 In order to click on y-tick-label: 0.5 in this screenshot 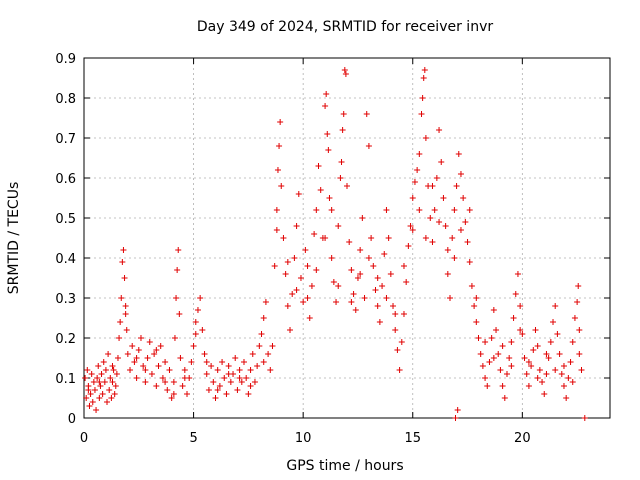, I will do `click(65, 219)`.